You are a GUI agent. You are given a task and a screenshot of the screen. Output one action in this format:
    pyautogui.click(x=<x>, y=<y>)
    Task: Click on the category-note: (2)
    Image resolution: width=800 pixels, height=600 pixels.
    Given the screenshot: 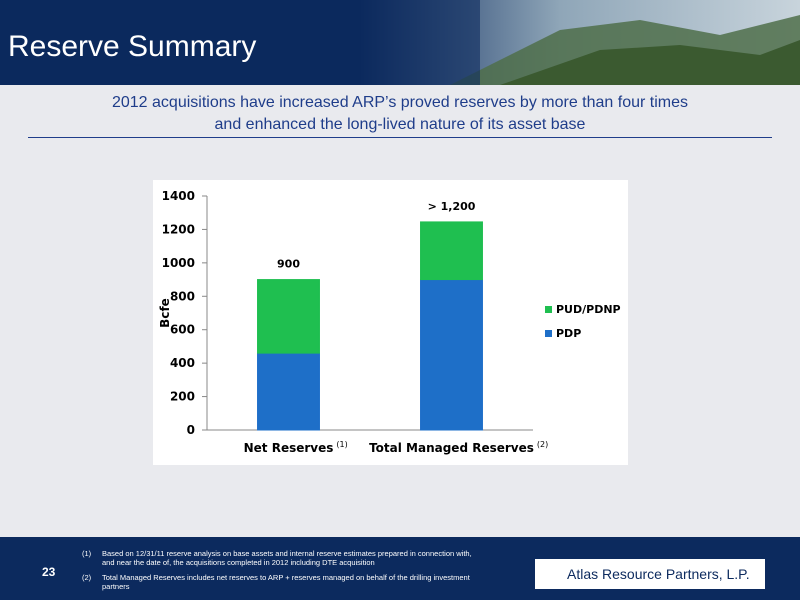 What is the action you would take?
    pyautogui.click(x=542, y=444)
    